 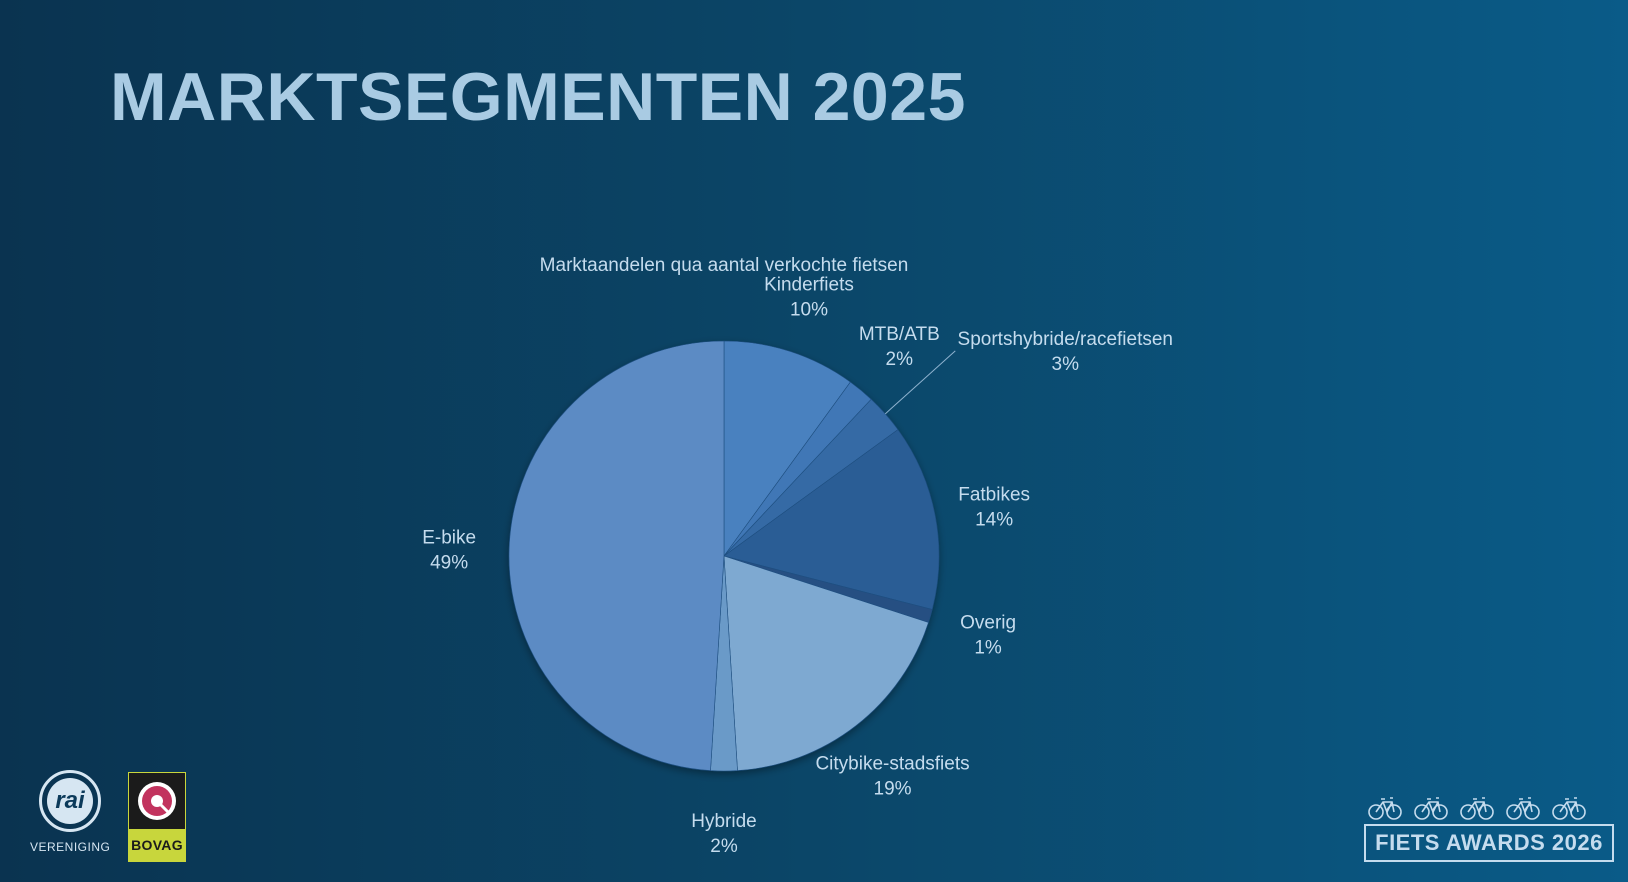 What do you see at coordinates (994, 519) in the screenshot?
I see `slice-value-fatbikes: 14%` at bounding box center [994, 519].